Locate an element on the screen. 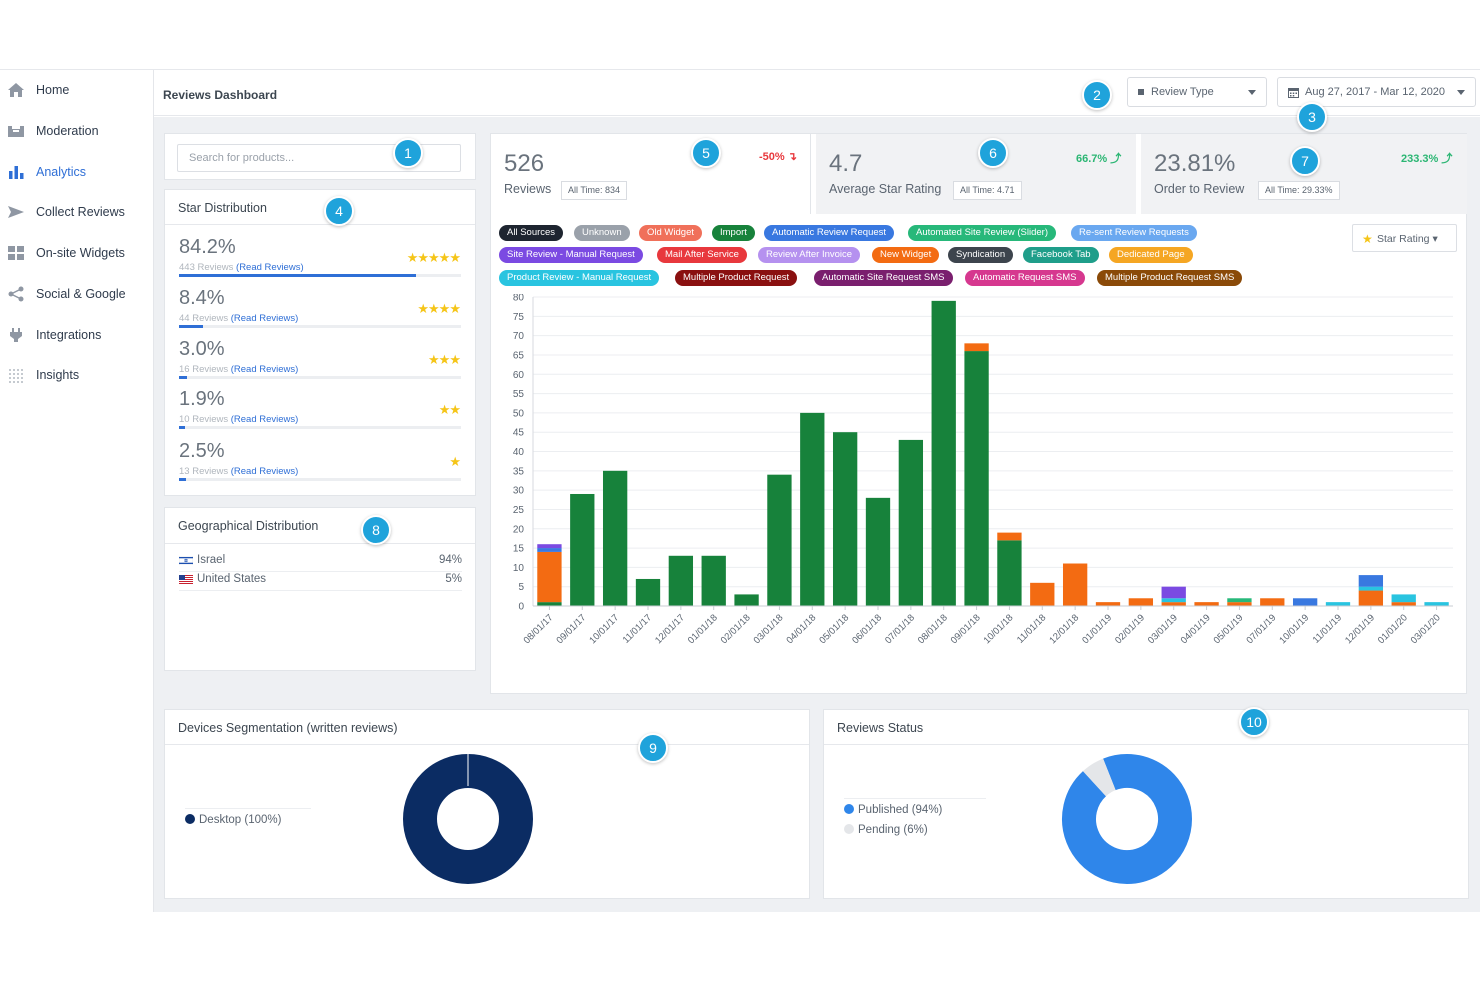 This screenshot has height=987, width=1480. source-chip: Multiple Product Request is located at coordinates (736, 278).